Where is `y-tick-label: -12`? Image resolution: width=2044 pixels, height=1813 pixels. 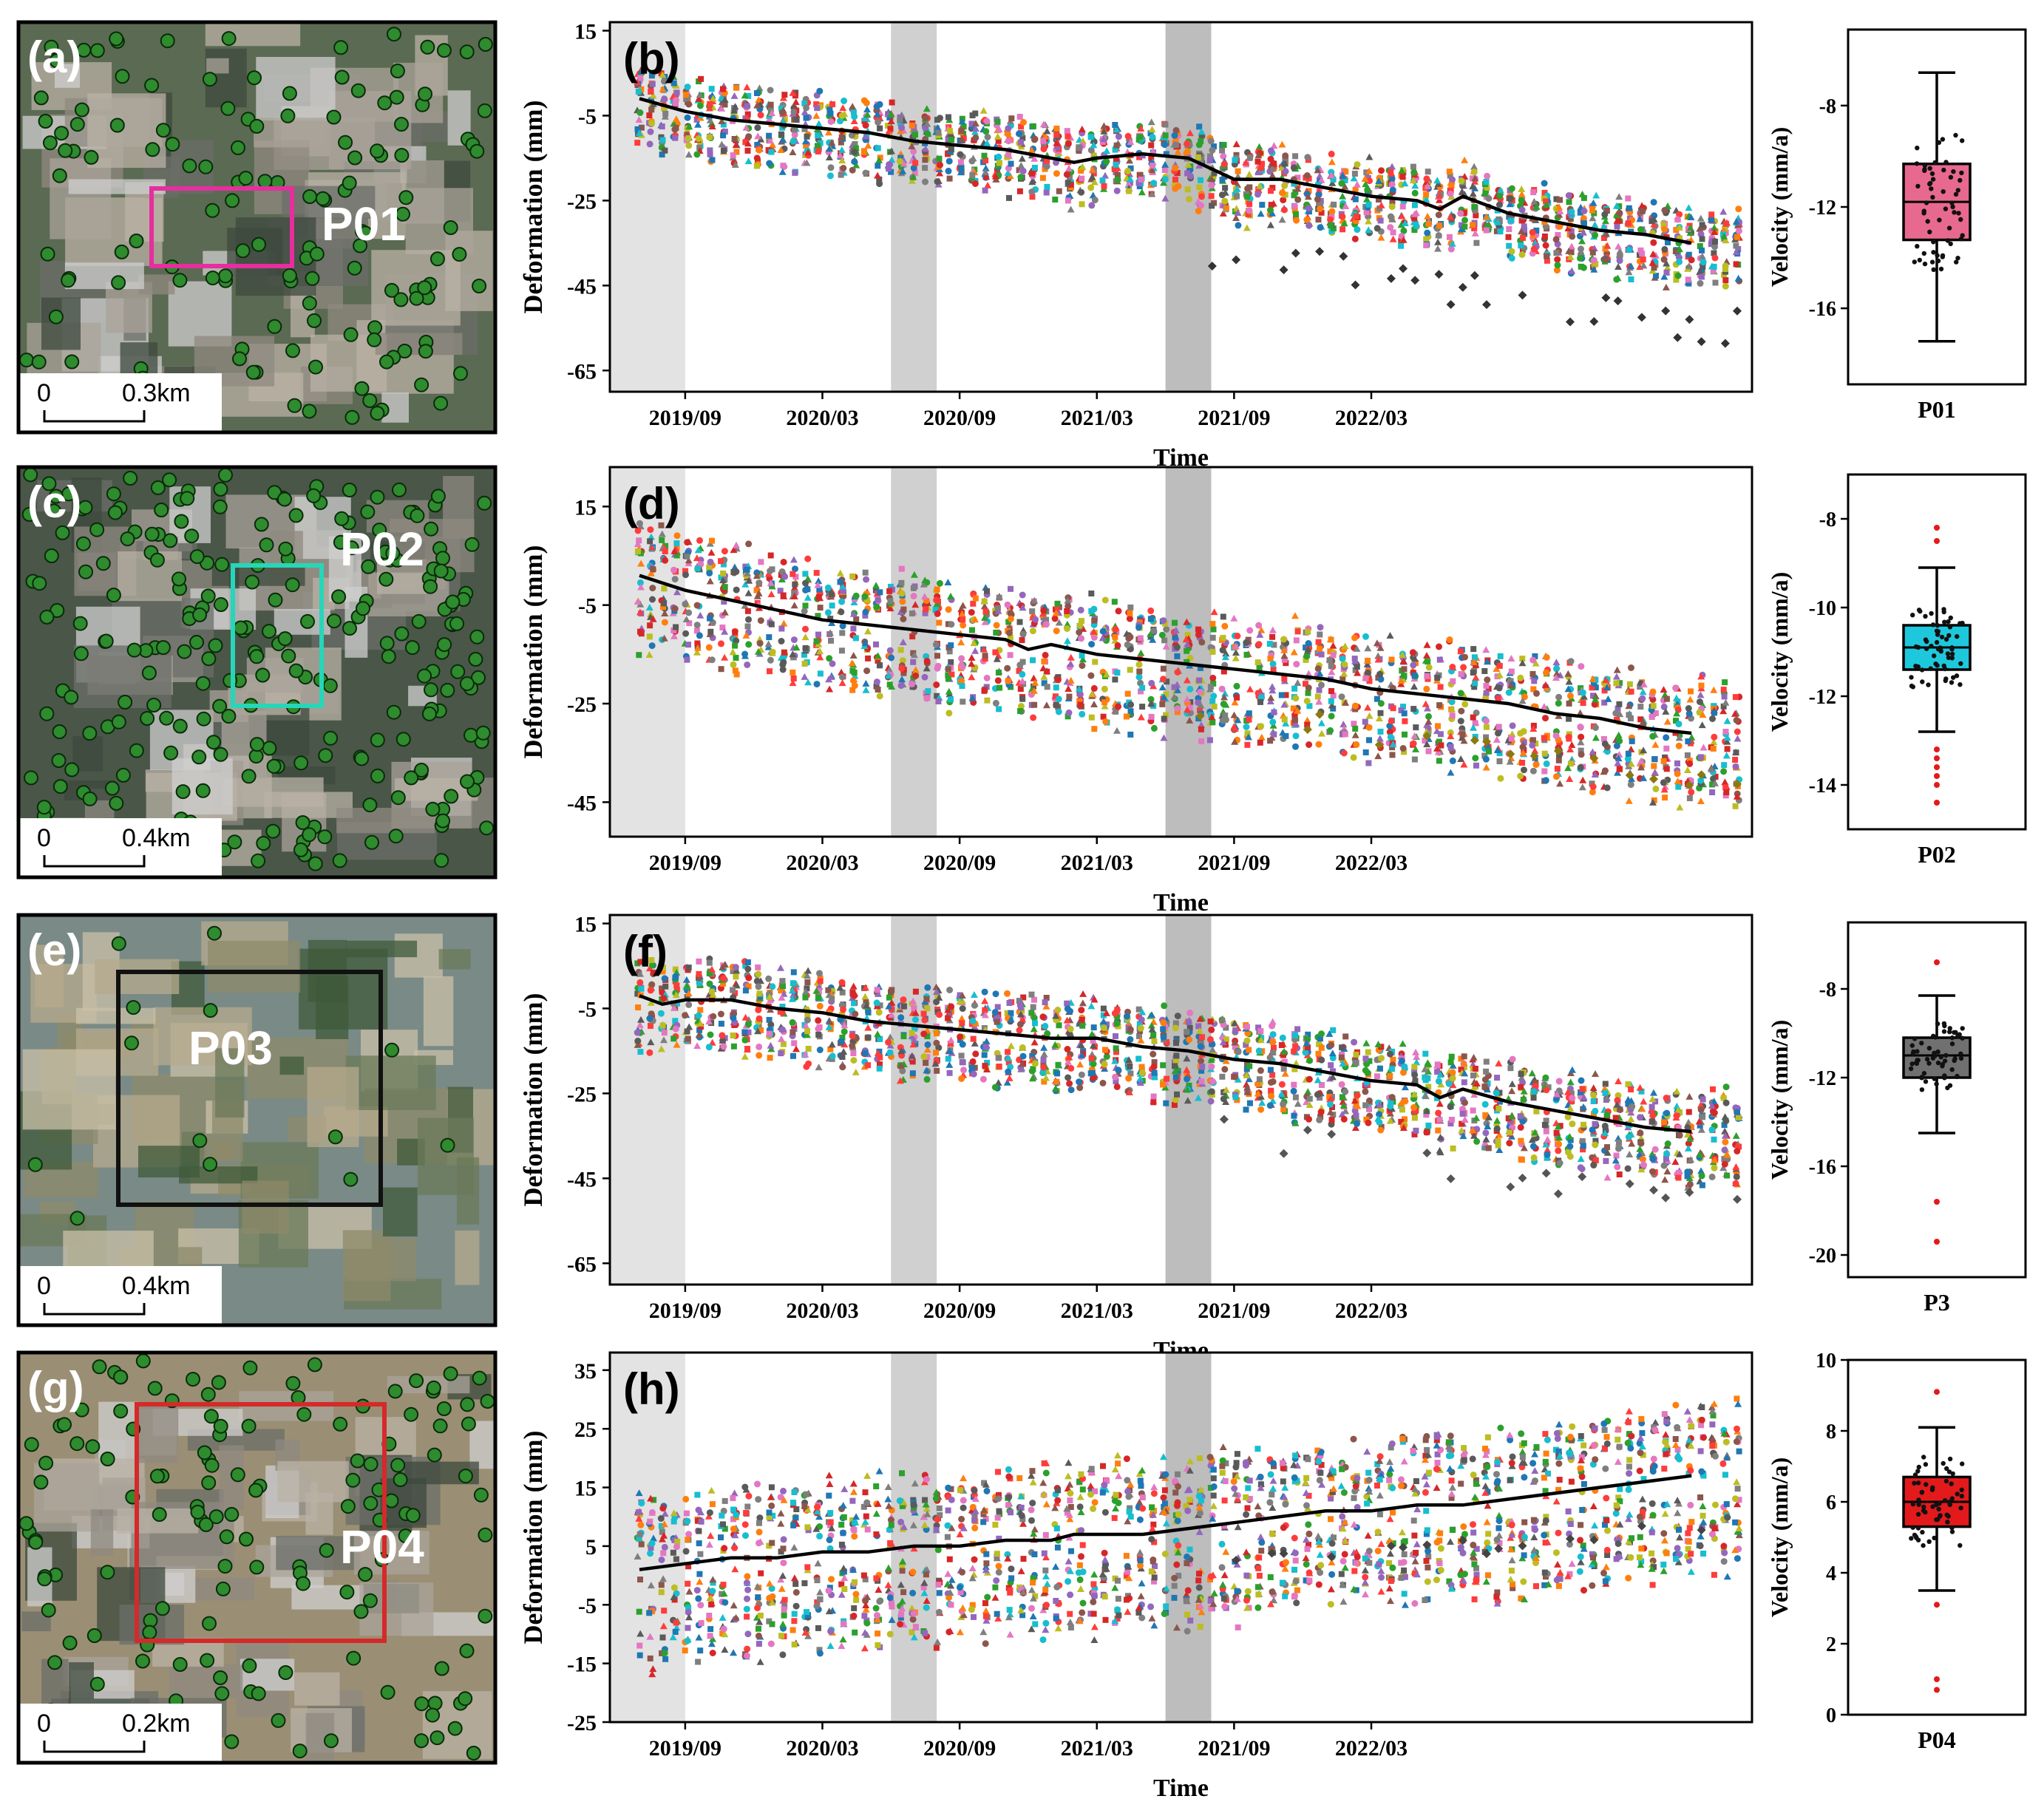 y-tick-label: -12 is located at coordinates (1823, 208).